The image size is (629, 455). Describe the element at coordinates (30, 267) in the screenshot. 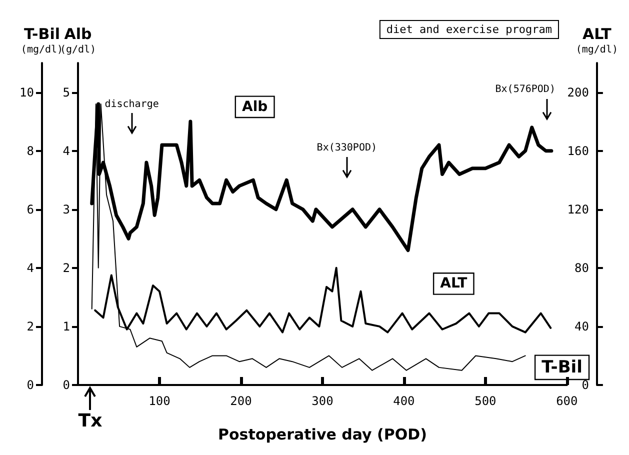

I see `y3-tick-label: 4` at that location.